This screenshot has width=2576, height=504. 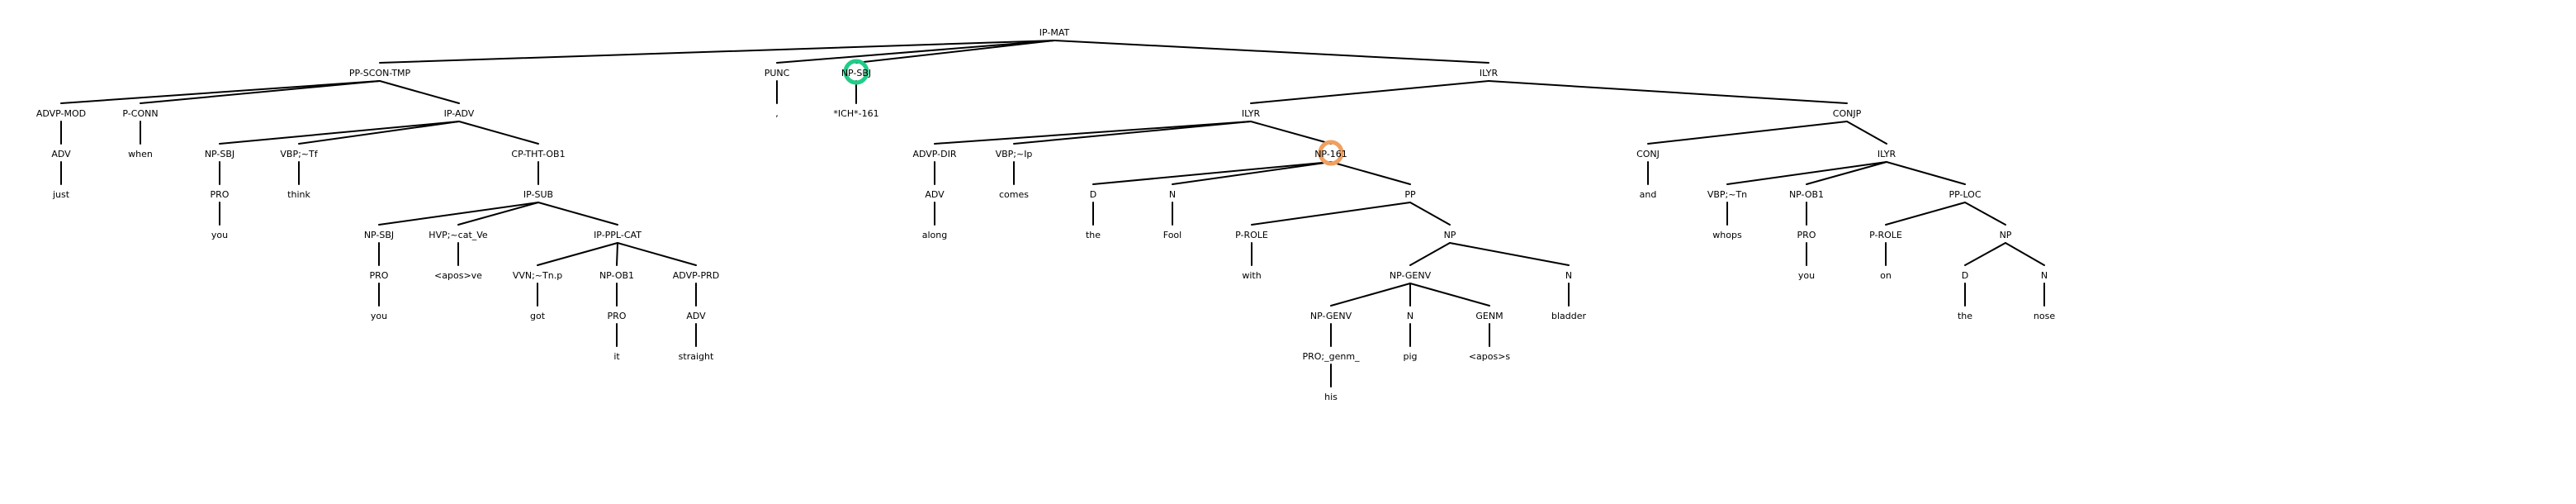 I want to click on tree-node-label: comes, so click(x=1014, y=194).